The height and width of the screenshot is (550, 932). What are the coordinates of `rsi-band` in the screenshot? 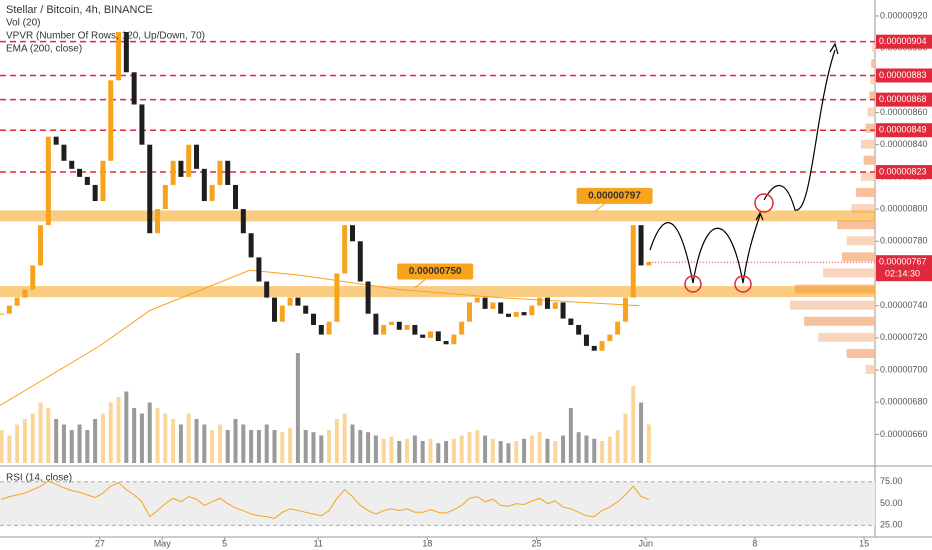 It's located at (437, 503).